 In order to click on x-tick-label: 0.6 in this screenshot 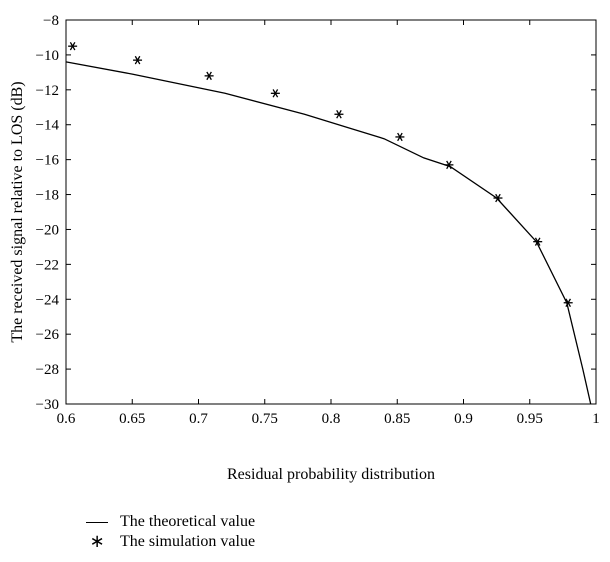, I will do `click(66, 419)`.